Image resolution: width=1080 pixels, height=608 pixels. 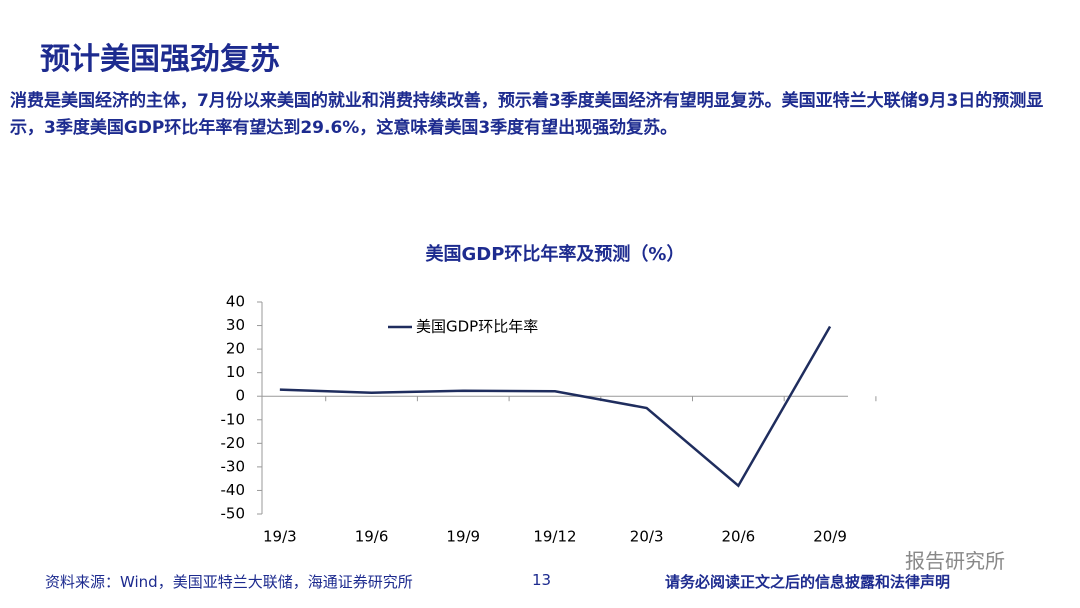 I want to click on x-tick-label: 20/3, so click(x=647, y=537).